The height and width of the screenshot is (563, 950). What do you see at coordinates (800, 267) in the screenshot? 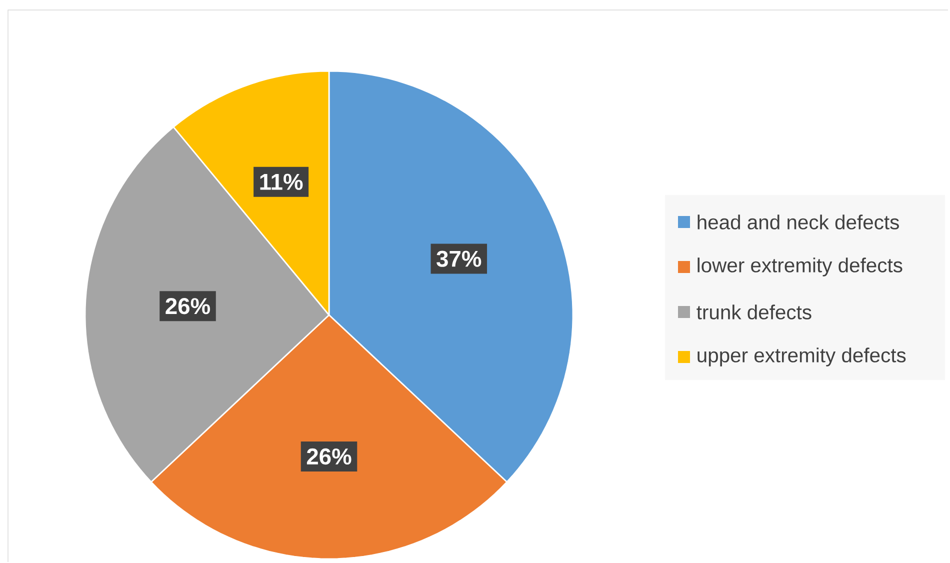
I see `legend-label: lower extremity defects` at bounding box center [800, 267].